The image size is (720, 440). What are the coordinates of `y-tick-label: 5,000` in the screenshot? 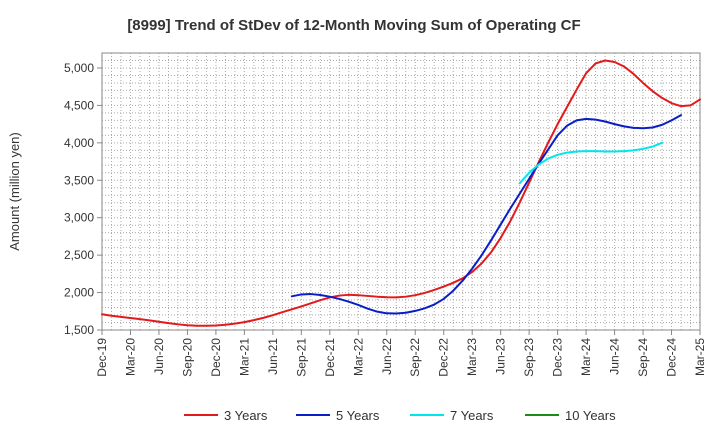 It's located at (79, 68).